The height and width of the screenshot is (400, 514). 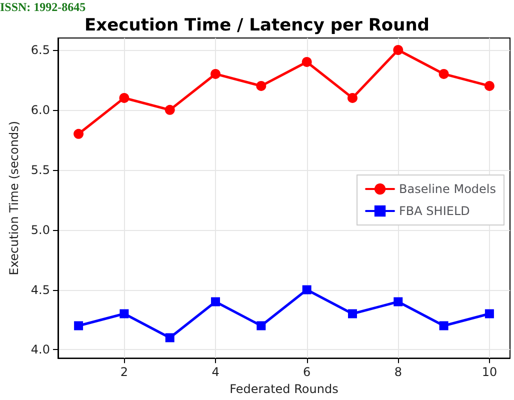 What do you see at coordinates (307, 372) in the screenshot?
I see `x-tick-label: 6` at bounding box center [307, 372].